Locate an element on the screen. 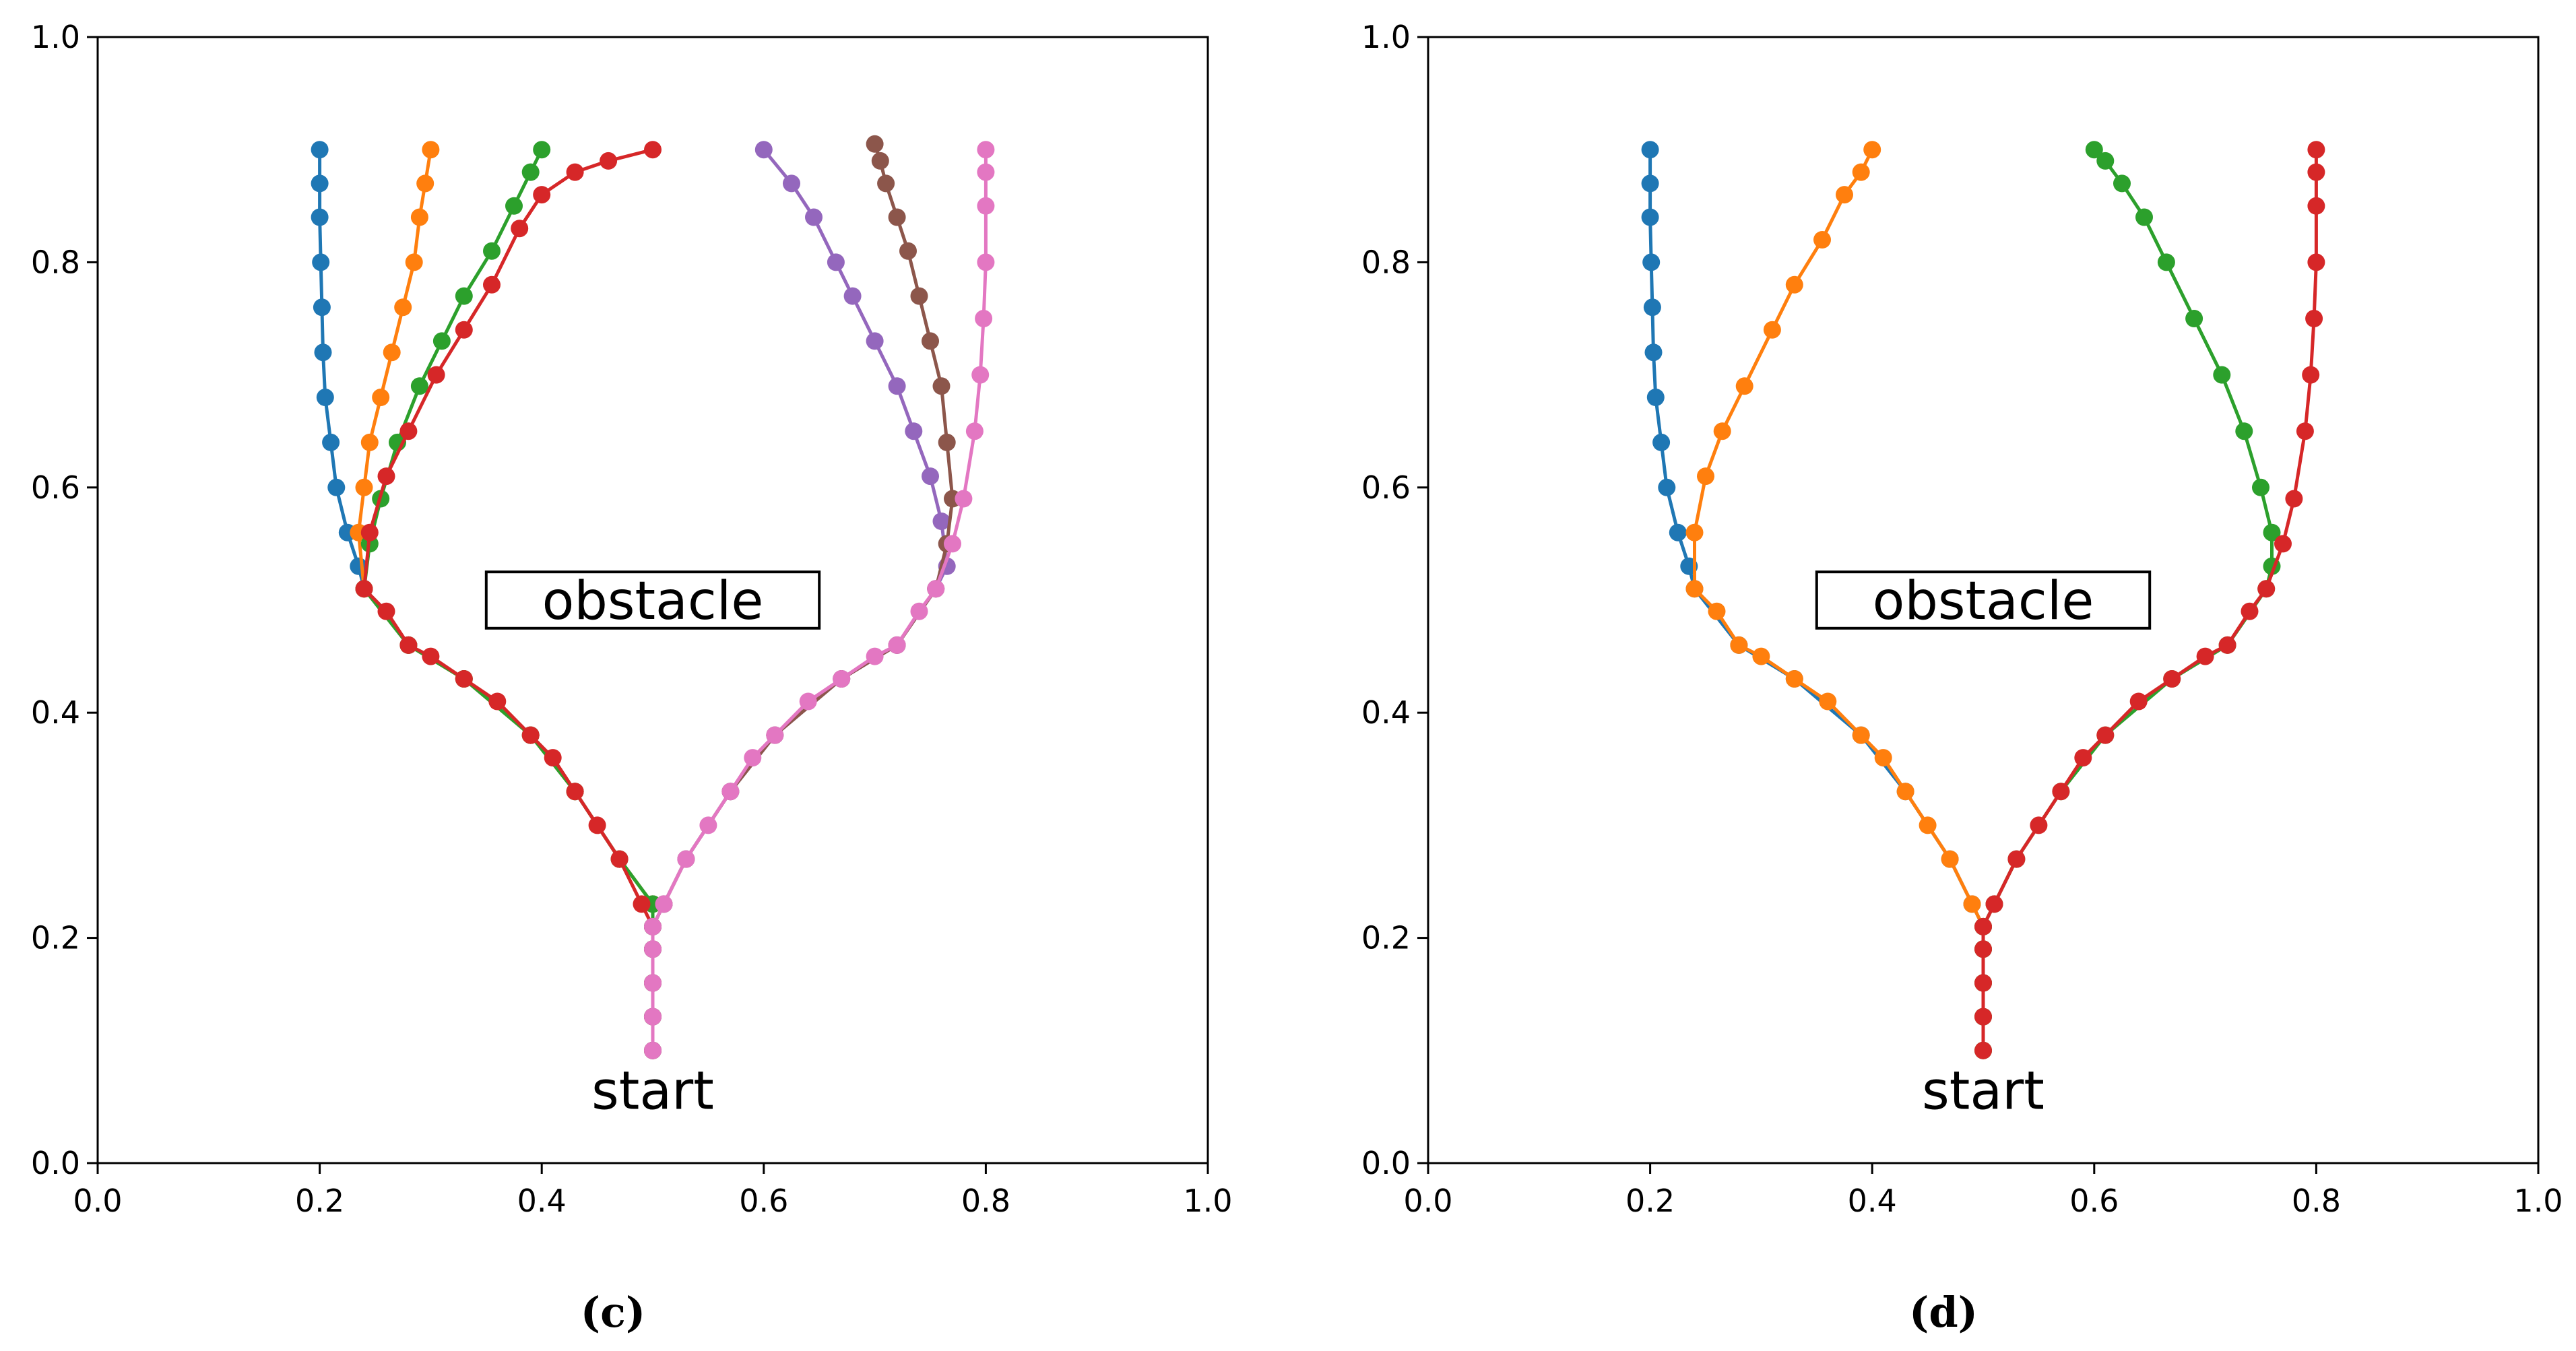 This screenshot has height=1351, width=2576. y-tick-label: 0.8 is located at coordinates (1386, 262).